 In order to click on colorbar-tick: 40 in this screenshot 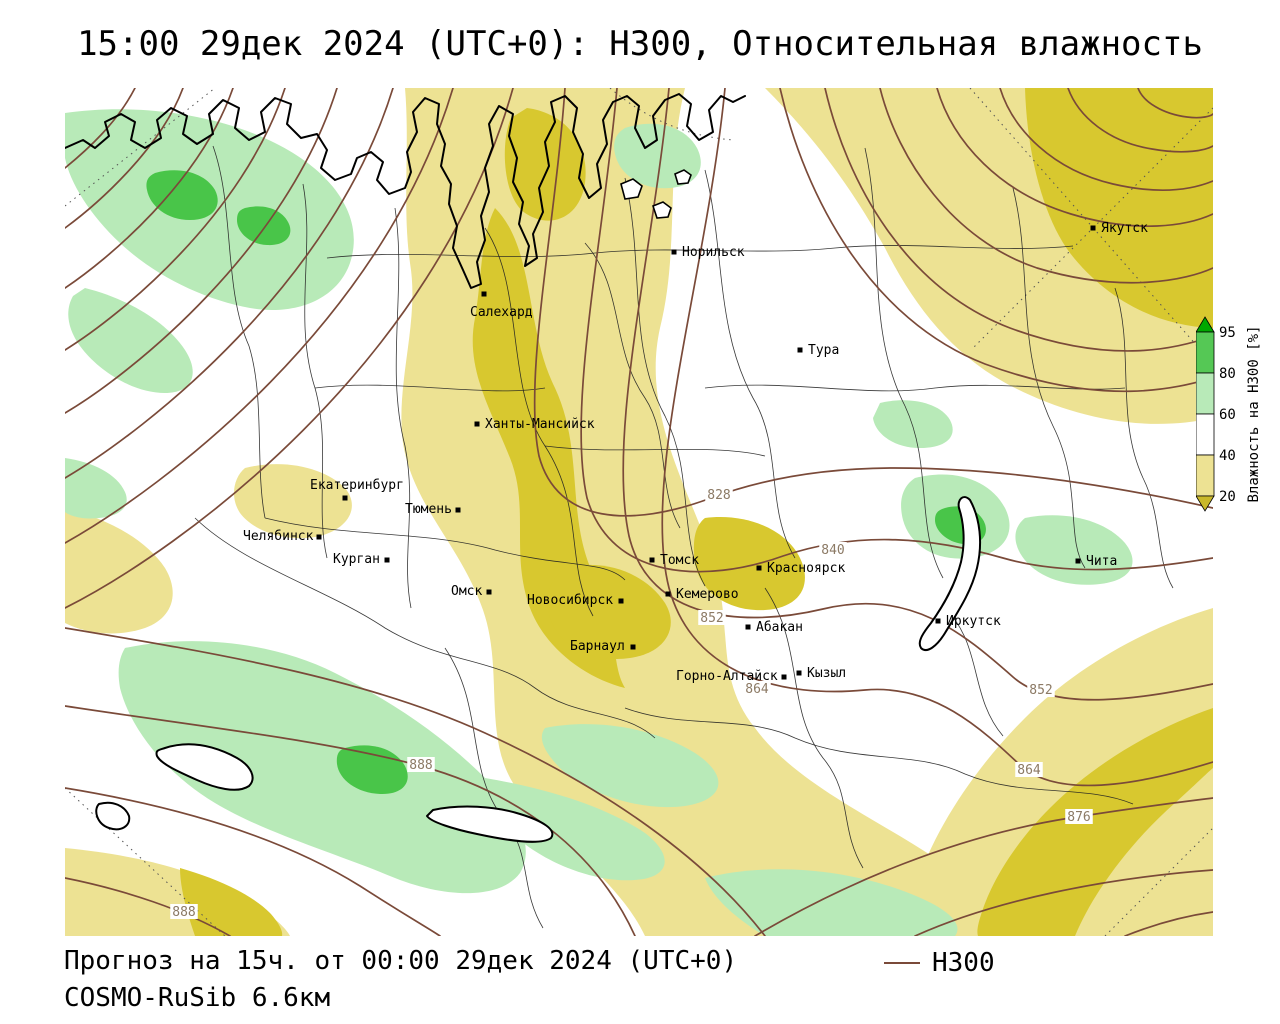, I will do `click(1227, 456)`.